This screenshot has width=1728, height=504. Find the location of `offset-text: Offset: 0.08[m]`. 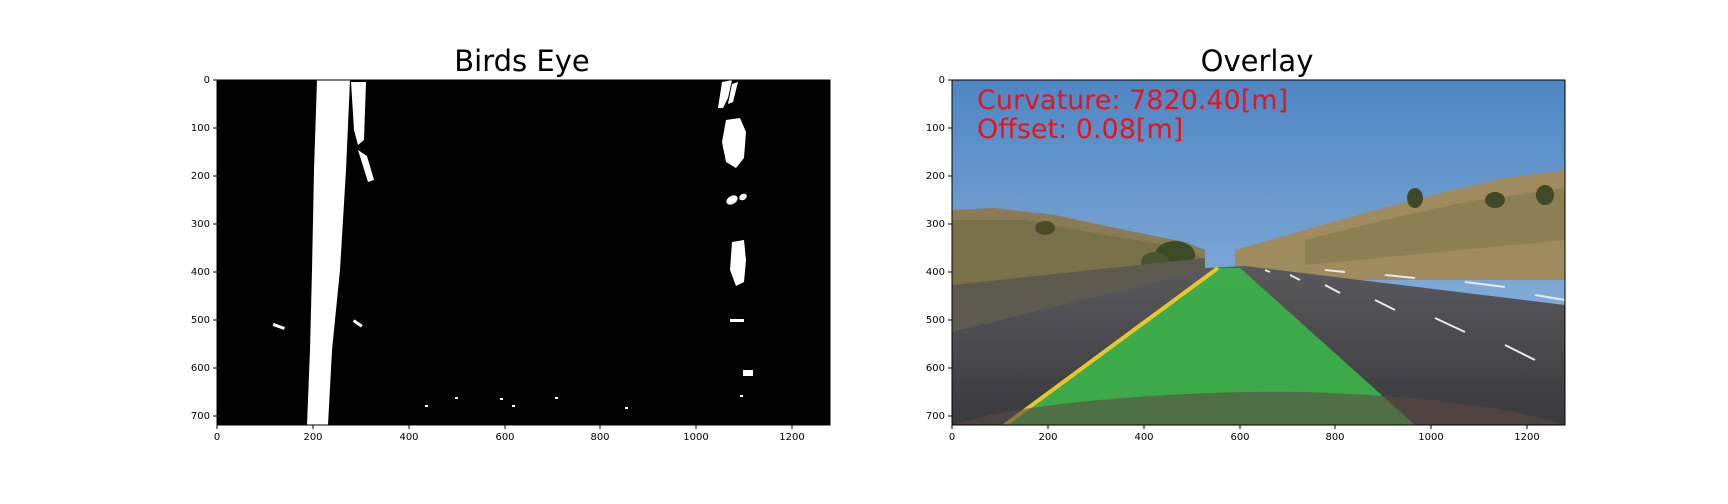

offset-text: Offset: 0.08[m] is located at coordinates (1080, 129).